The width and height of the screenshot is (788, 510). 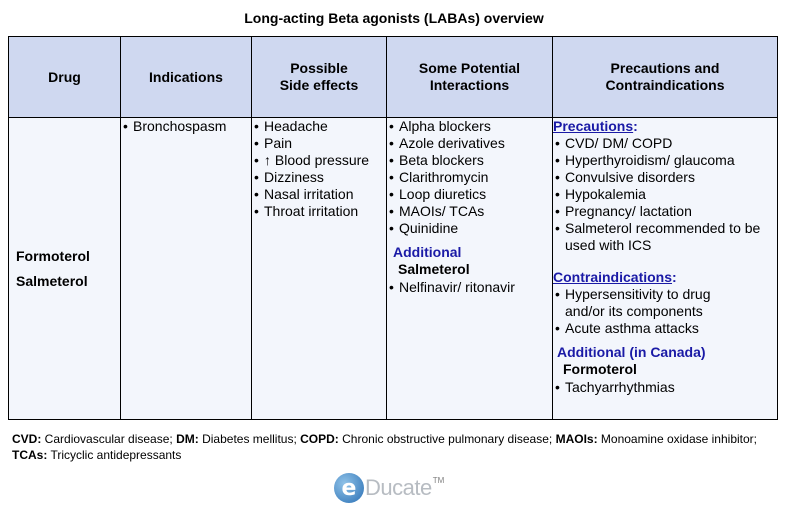 What do you see at coordinates (64, 268) in the screenshot?
I see `drug-cell: Formoterol Salmeterol` at bounding box center [64, 268].